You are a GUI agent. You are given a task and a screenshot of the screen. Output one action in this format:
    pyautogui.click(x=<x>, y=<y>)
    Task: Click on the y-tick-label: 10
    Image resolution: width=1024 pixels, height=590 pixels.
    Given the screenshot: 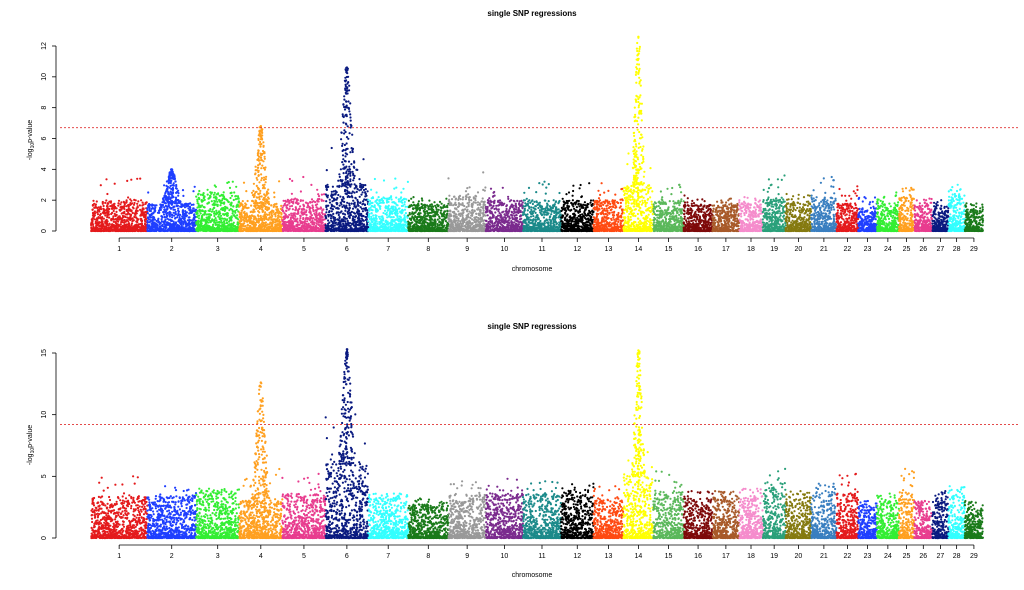 What is the action you would take?
    pyautogui.click(x=44, y=77)
    